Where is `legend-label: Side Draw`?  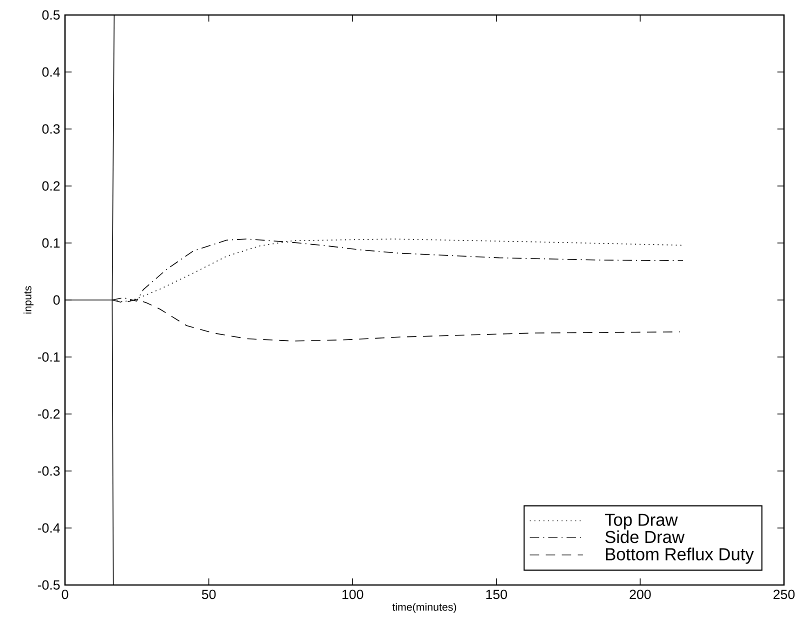 legend-label: Side Draw is located at coordinates (645, 537).